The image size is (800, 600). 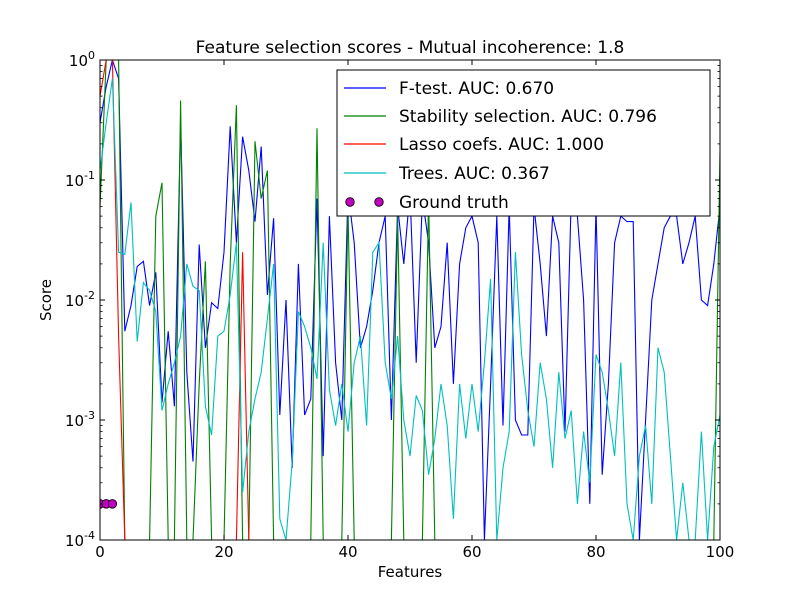 I want to click on legend-label-2: Lasso coefs. AUC: 1.000, so click(x=501, y=145).